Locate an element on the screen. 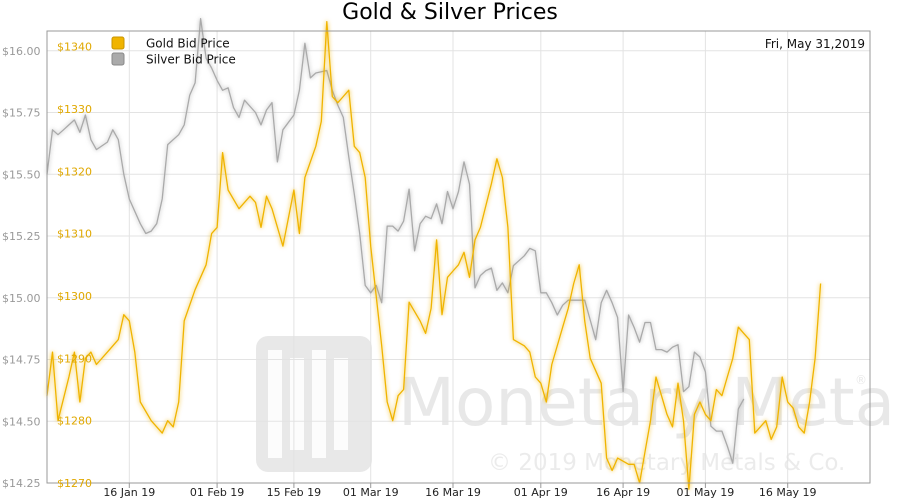 The height and width of the screenshot is (504, 900). legend-item-silver: Silver Bid Price is located at coordinates (173, 59).